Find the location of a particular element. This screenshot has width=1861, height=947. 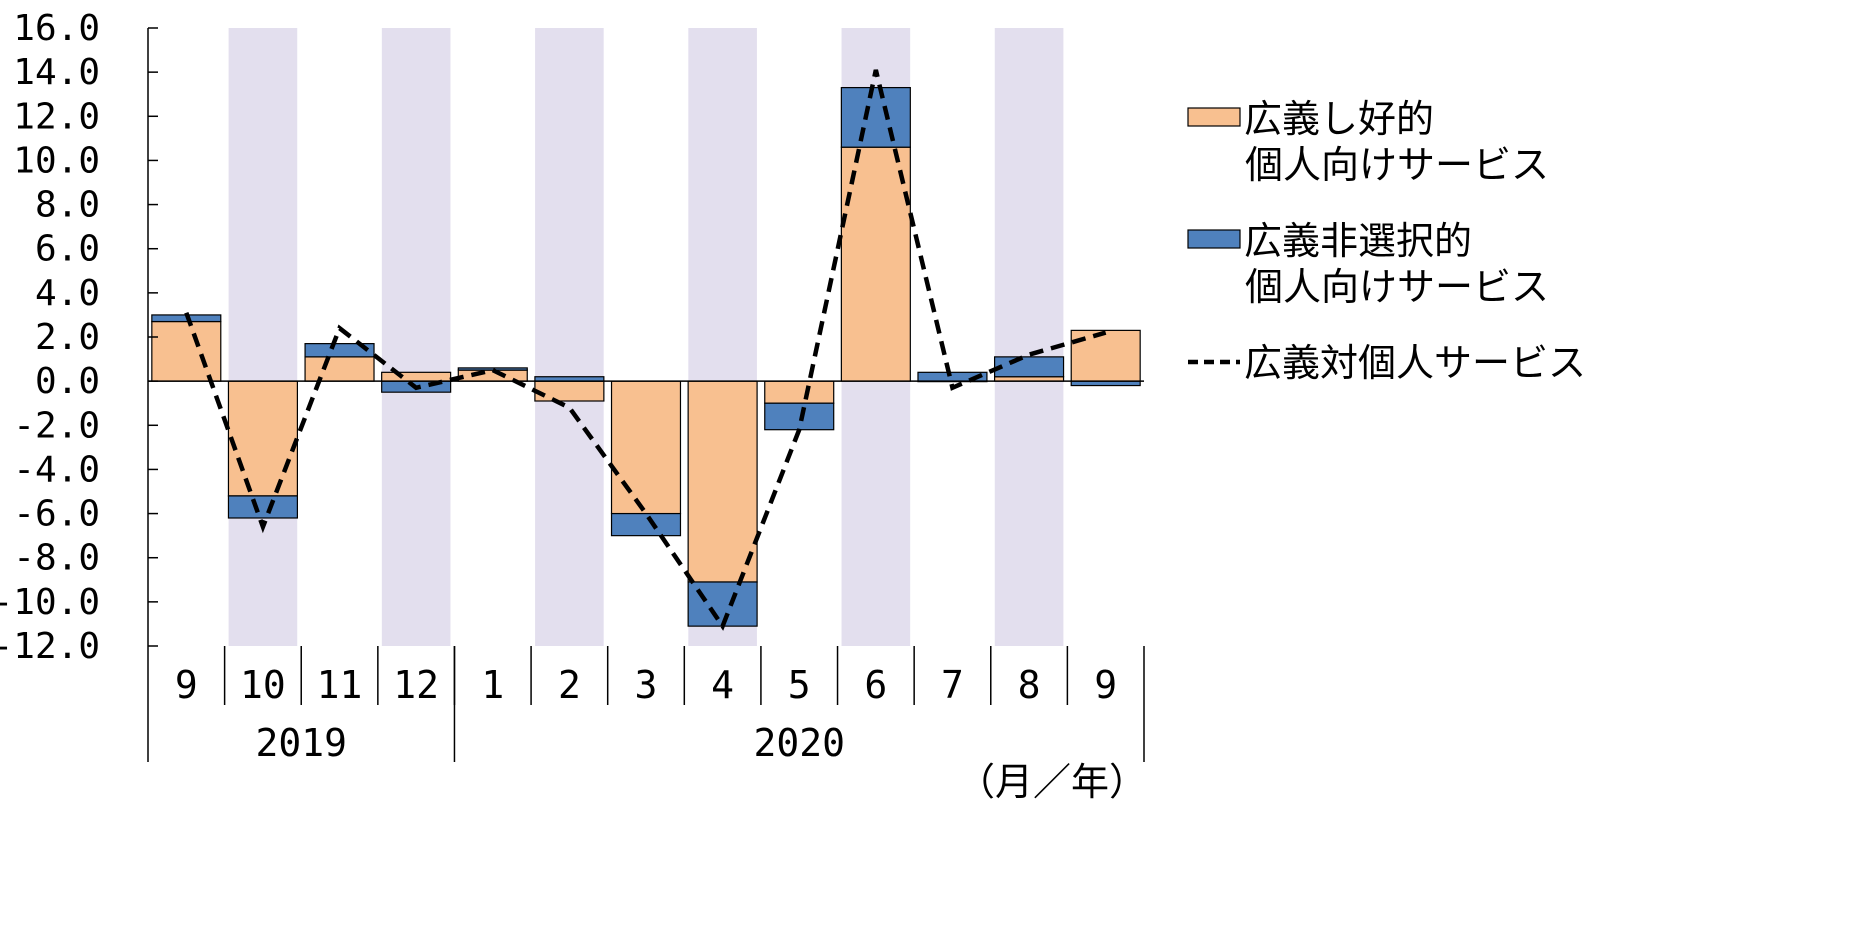

y-tick-label: 10.0 is located at coordinates (56, 160).